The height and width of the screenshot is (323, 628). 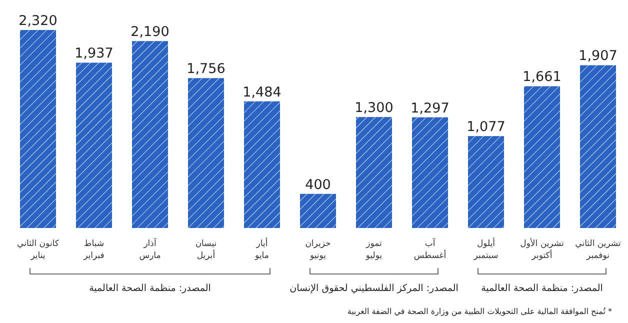 I want to click on x-tick-label: كانون الثاني يناير, so click(x=38, y=250).